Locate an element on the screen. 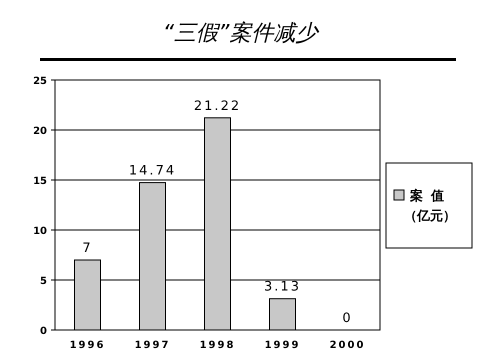 The width and height of the screenshot is (480, 360). y-tick-label: 15 is located at coordinates (40, 181).